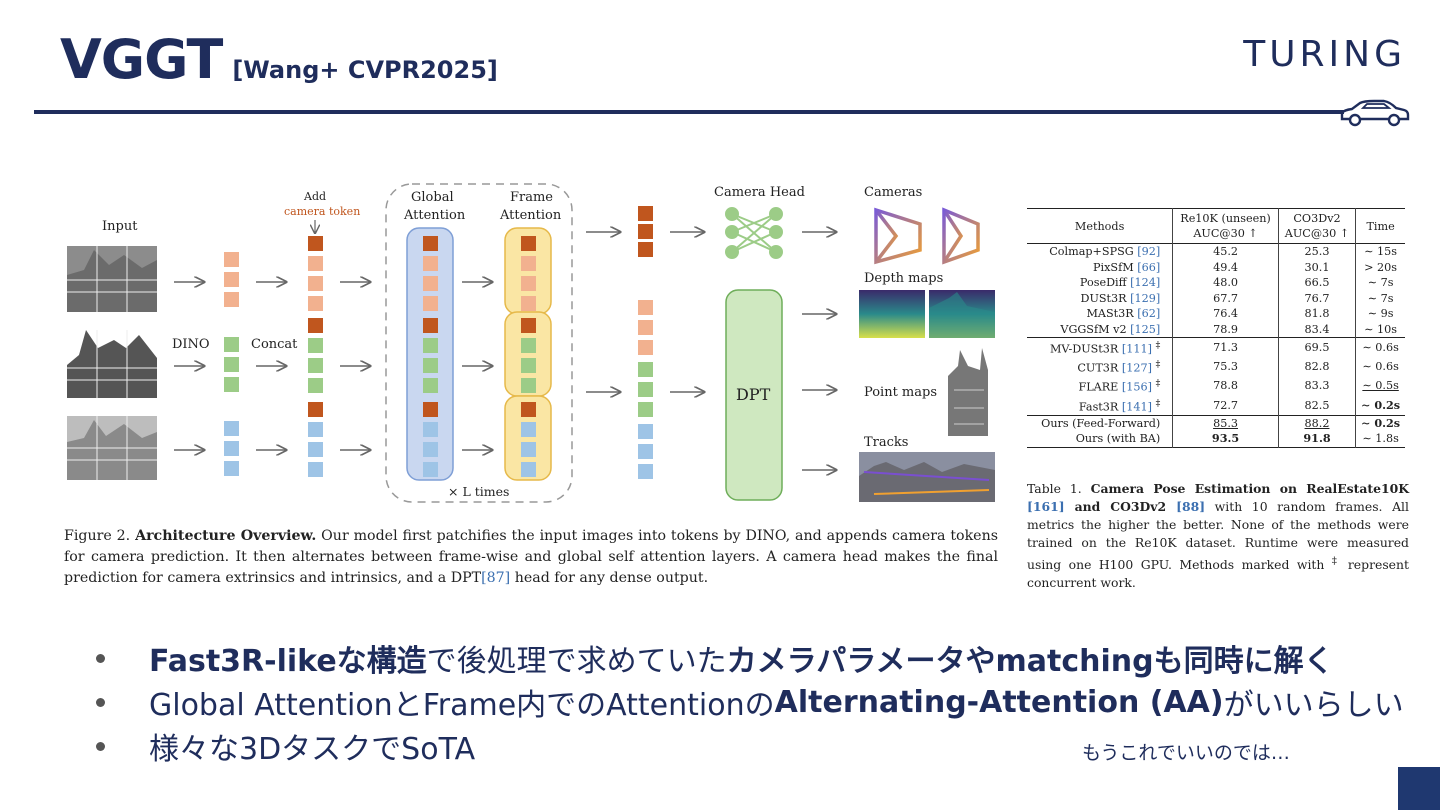 Image resolution: width=1440 pixels, height=810 pixels. What do you see at coordinates (528, 354) in the screenshot?
I see `frame-attention-boxes` at bounding box center [528, 354].